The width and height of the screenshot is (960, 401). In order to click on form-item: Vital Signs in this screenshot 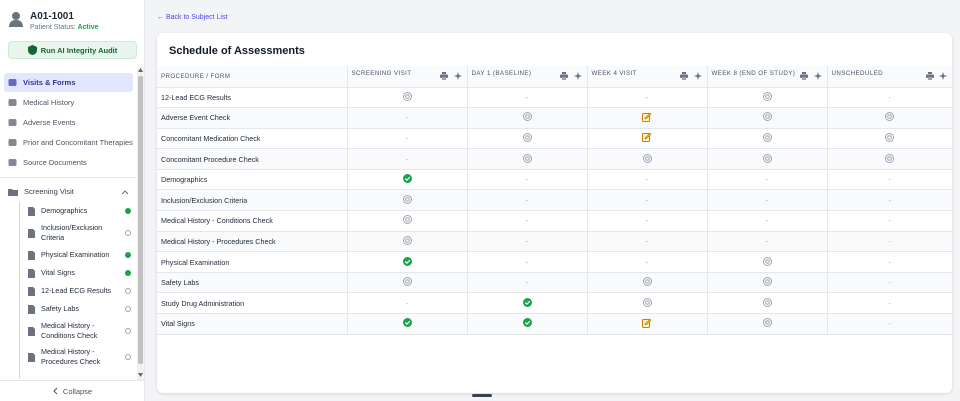, I will do `click(68, 273)`.